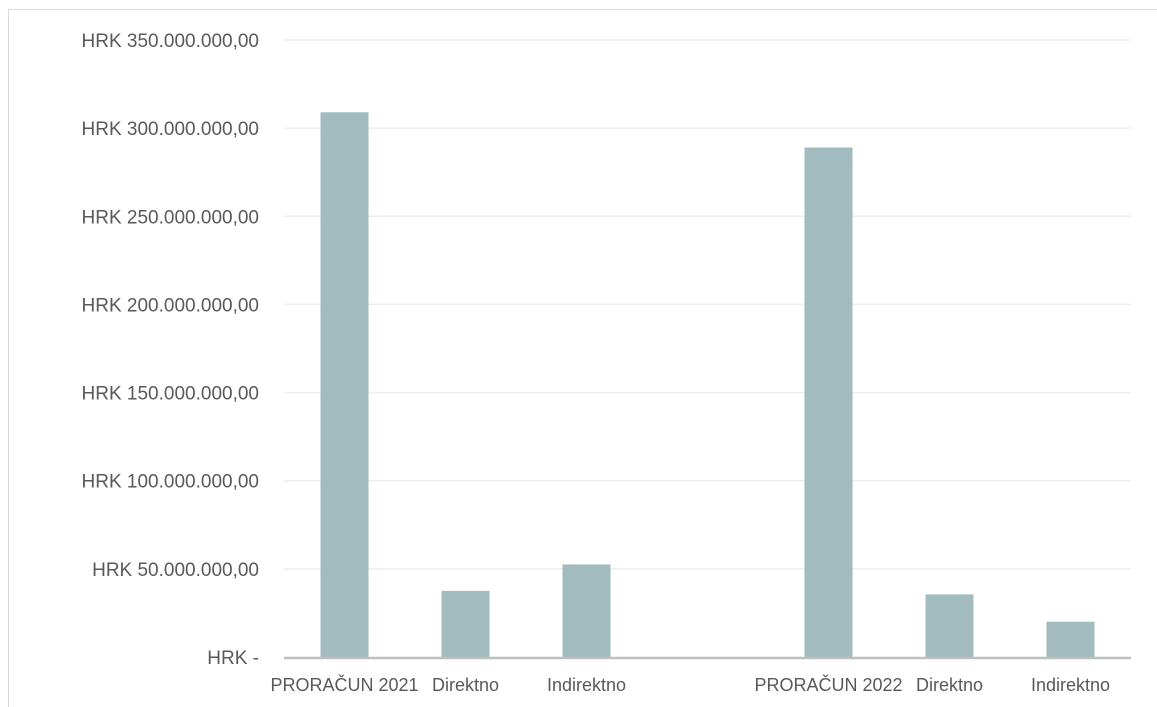  What do you see at coordinates (170, 41) in the screenshot?
I see `y-tick-label: HRK 350.000.000,00` at bounding box center [170, 41].